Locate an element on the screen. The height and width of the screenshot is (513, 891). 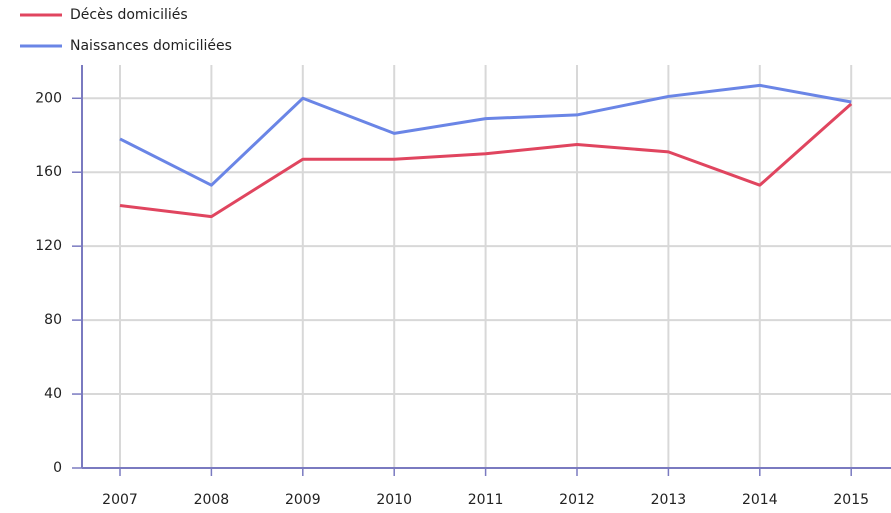
x-tick-label: 2009 is located at coordinates (303, 500).